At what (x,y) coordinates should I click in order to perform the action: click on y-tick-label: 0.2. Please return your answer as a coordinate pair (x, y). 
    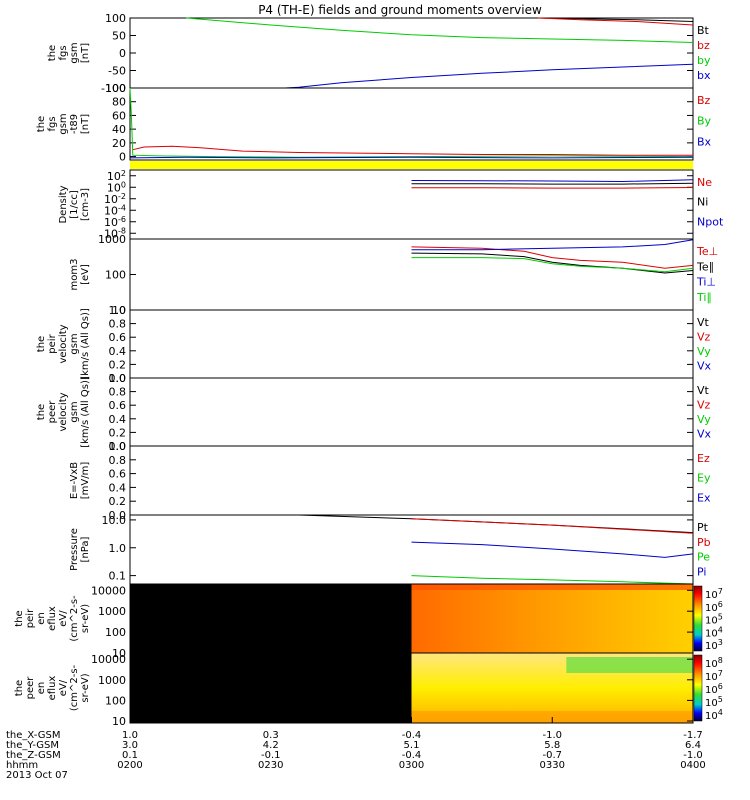
    Looking at the image, I should click on (118, 364).